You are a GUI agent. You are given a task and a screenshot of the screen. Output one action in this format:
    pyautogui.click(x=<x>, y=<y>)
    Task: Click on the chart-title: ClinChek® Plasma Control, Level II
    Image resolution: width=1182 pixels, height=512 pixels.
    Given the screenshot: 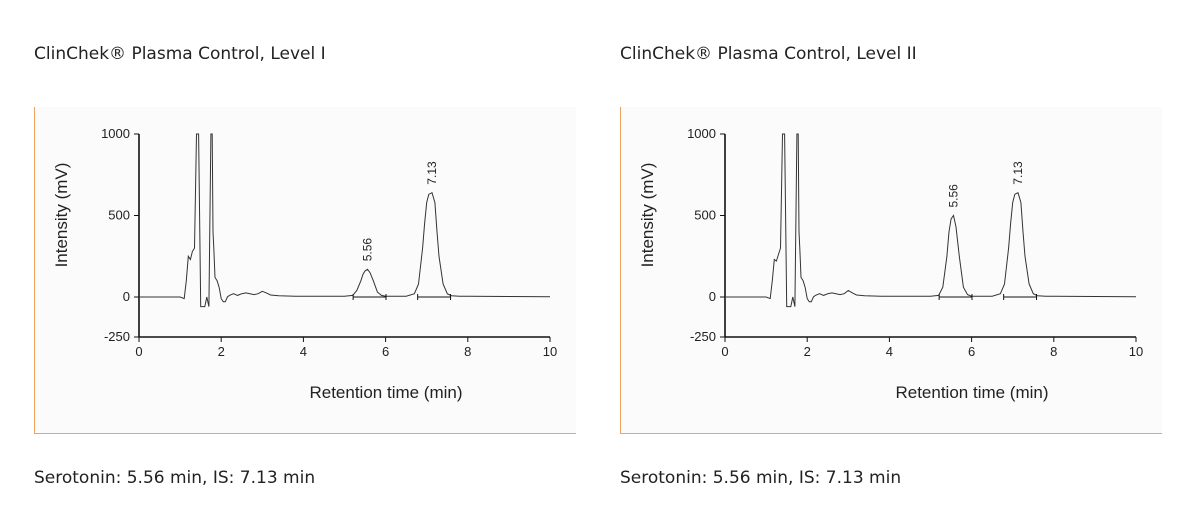 What is the action you would take?
    pyautogui.click(x=768, y=54)
    